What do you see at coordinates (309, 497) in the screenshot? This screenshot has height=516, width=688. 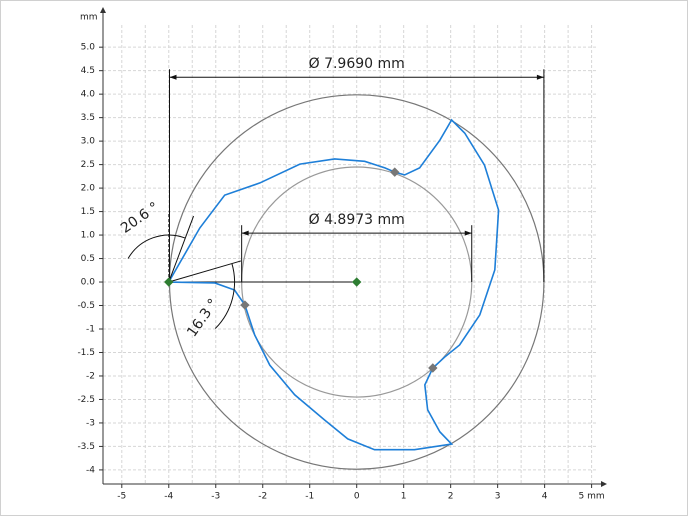 I see `x-tick-label: -1` at bounding box center [309, 497].